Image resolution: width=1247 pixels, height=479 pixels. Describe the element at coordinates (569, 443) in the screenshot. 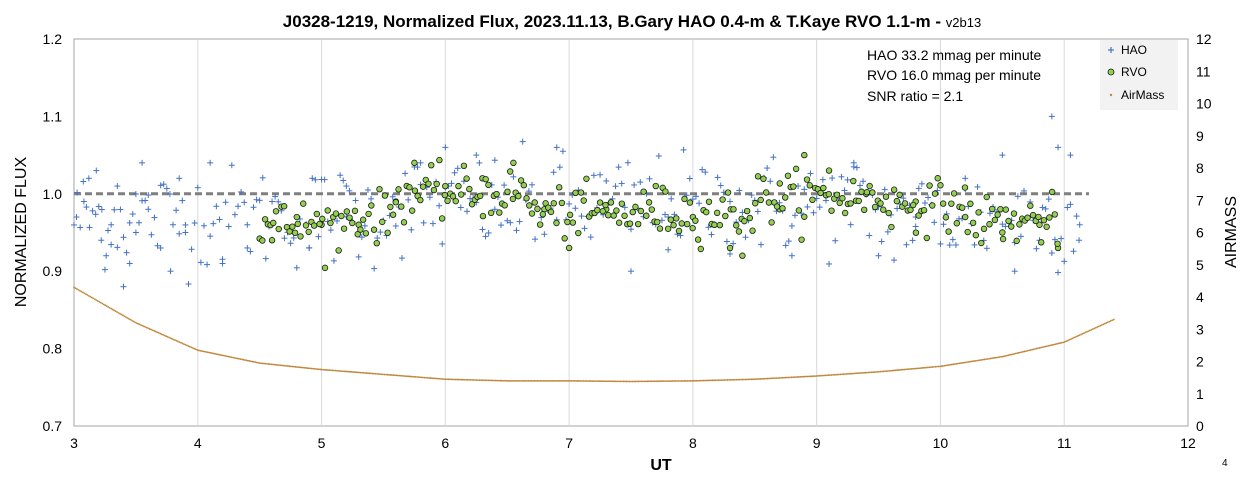

I see `x-tick-label: 7` at that location.